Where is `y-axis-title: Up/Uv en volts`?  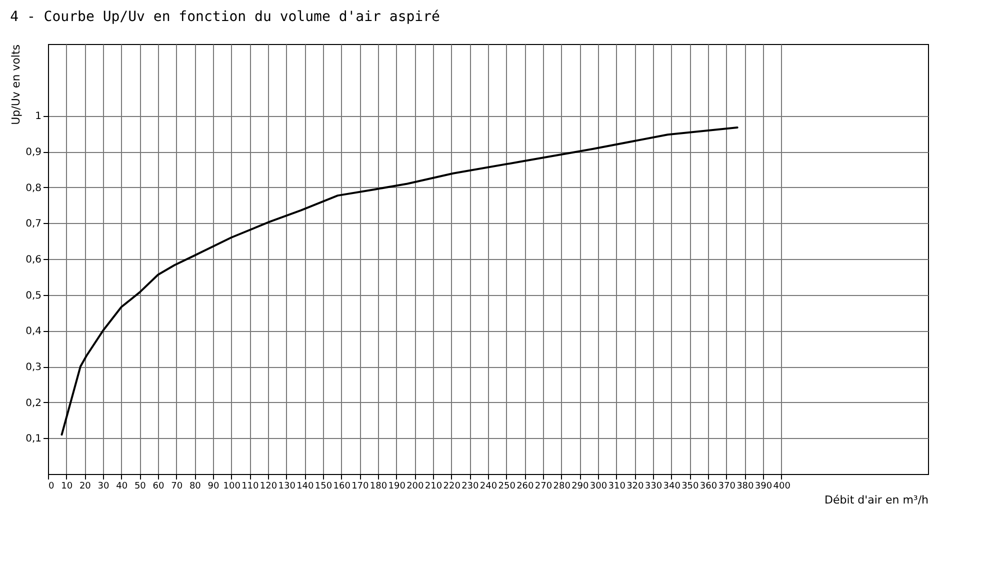 y-axis-title: Up/Uv en volts is located at coordinates (16, 84).